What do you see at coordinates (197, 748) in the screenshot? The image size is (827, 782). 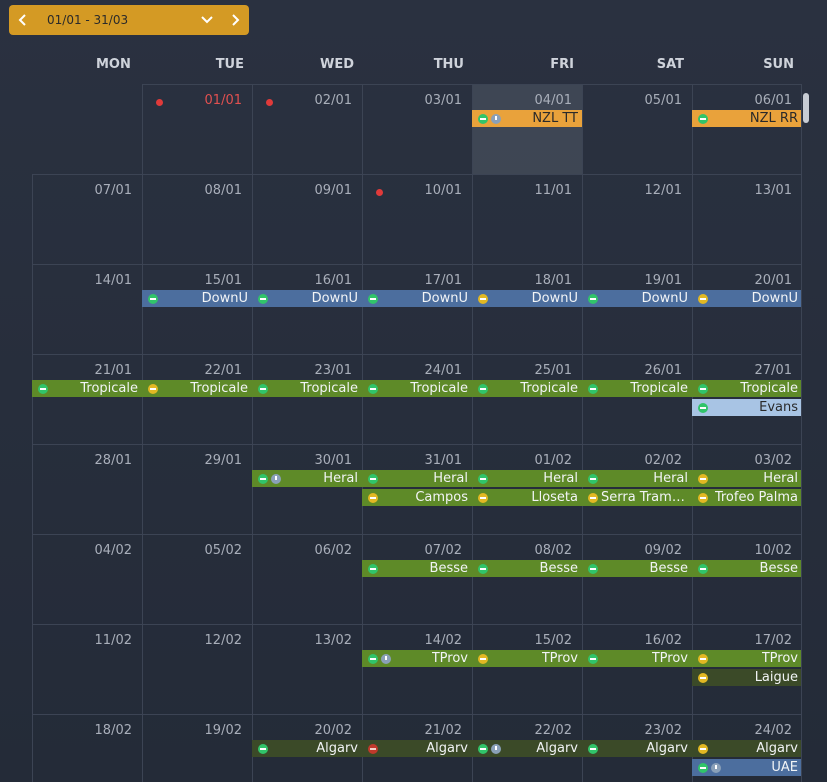 I see `day-cell: 19/02` at bounding box center [197, 748].